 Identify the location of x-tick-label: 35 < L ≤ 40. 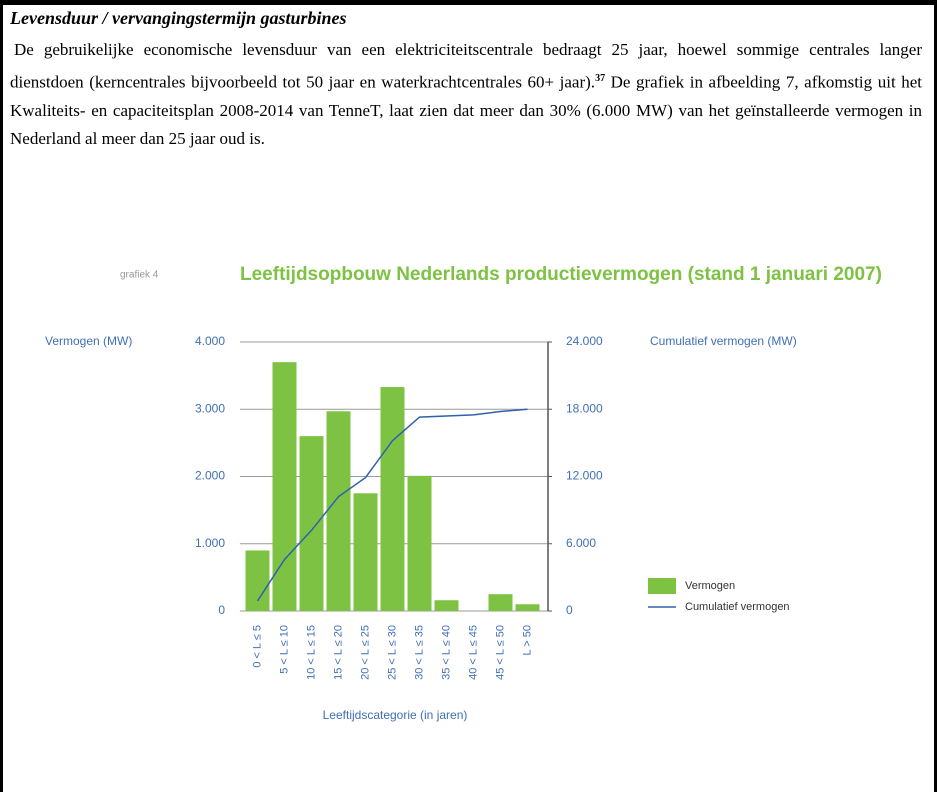
(446, 652).